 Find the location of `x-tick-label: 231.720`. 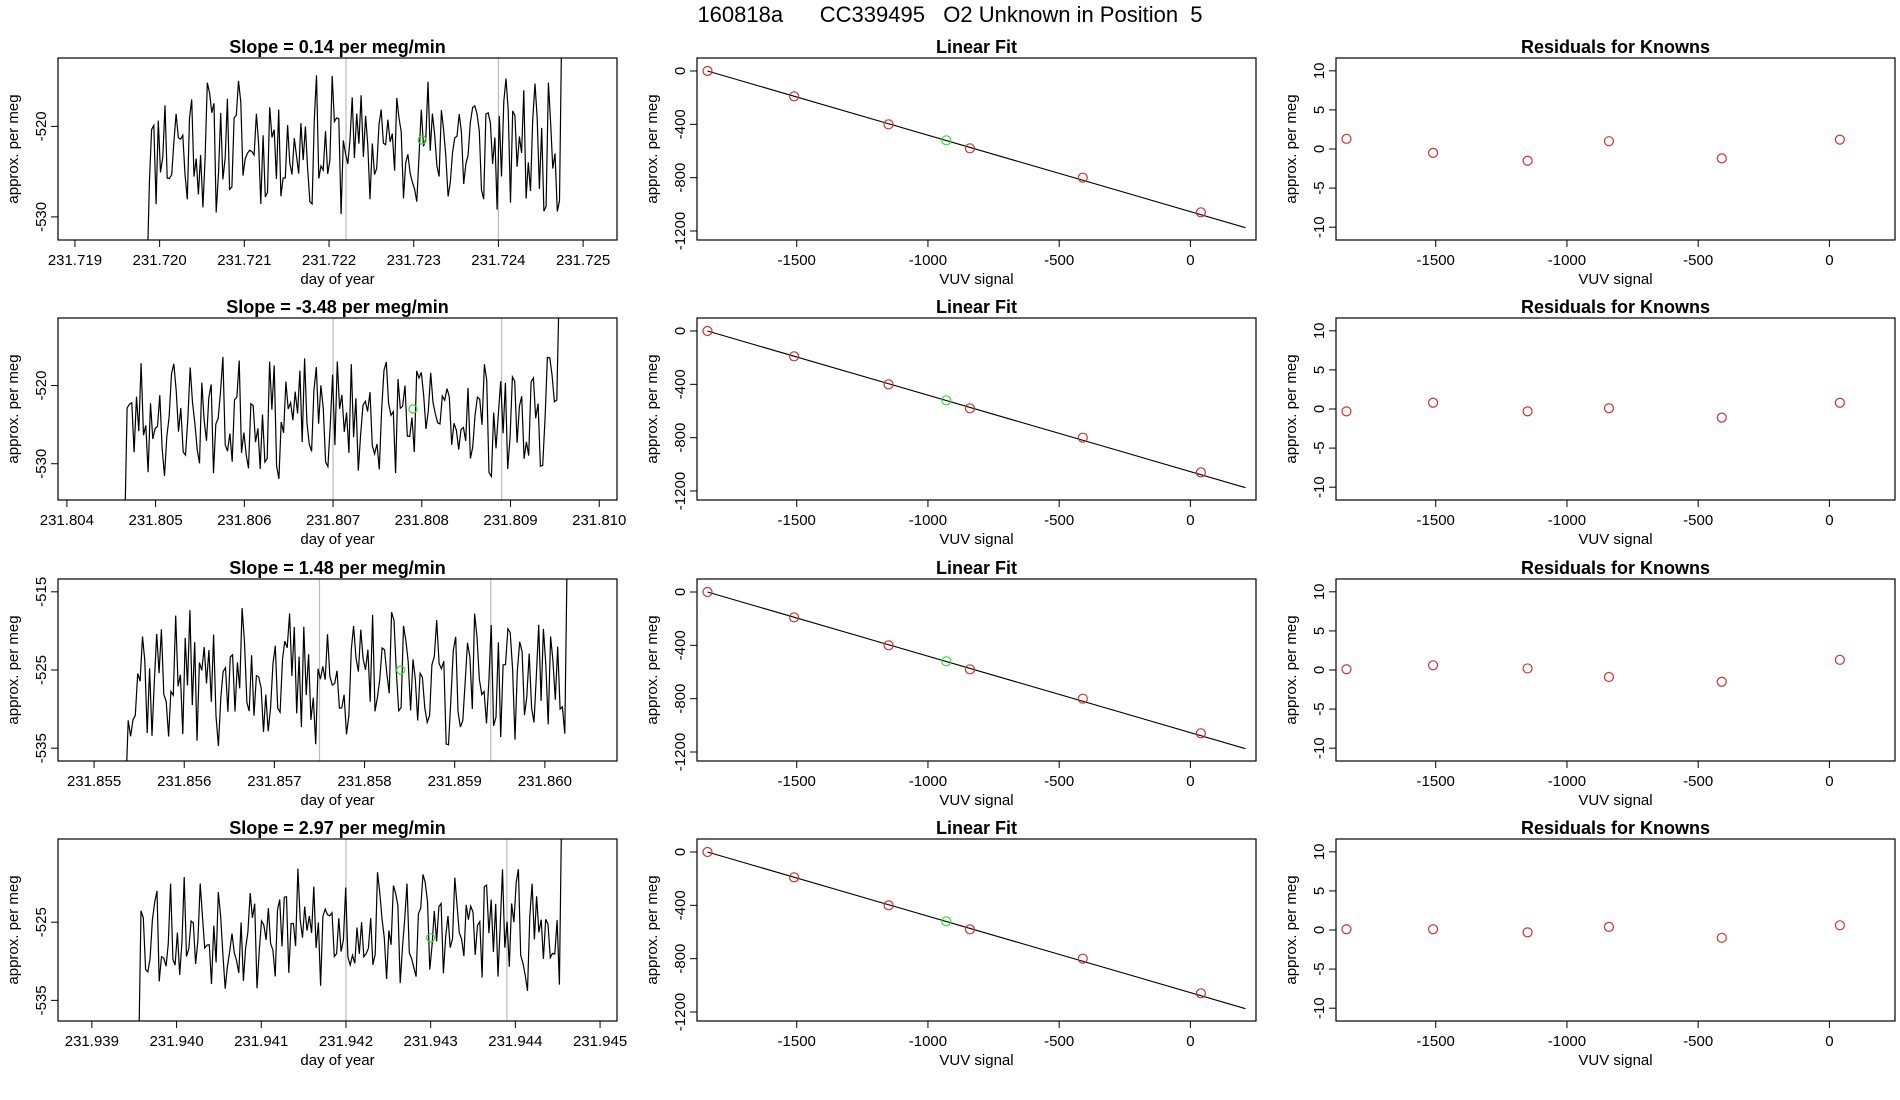

x-tick-label: 231.720 is located at coordinates (160, 260).